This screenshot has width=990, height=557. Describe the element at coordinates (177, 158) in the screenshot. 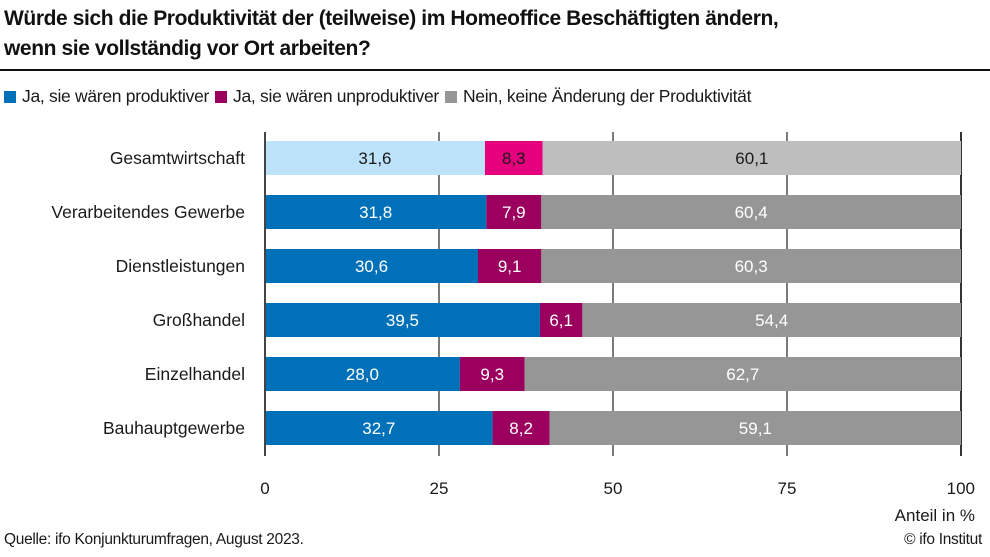

I see `category-label: Gesamtwirtschaft` at that location.